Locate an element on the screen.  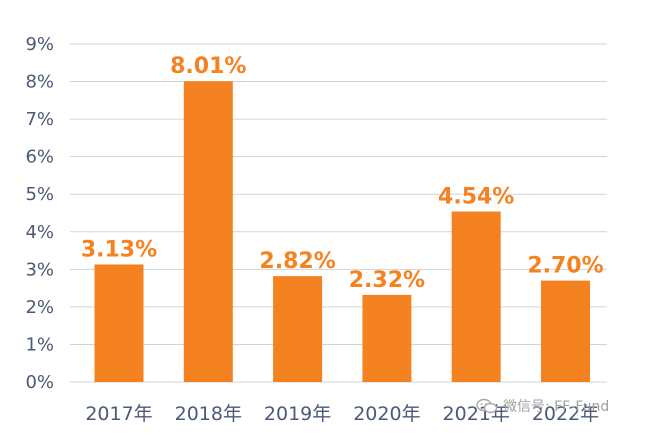
y-tick-label: 4% is located at coordinates (39, 232).